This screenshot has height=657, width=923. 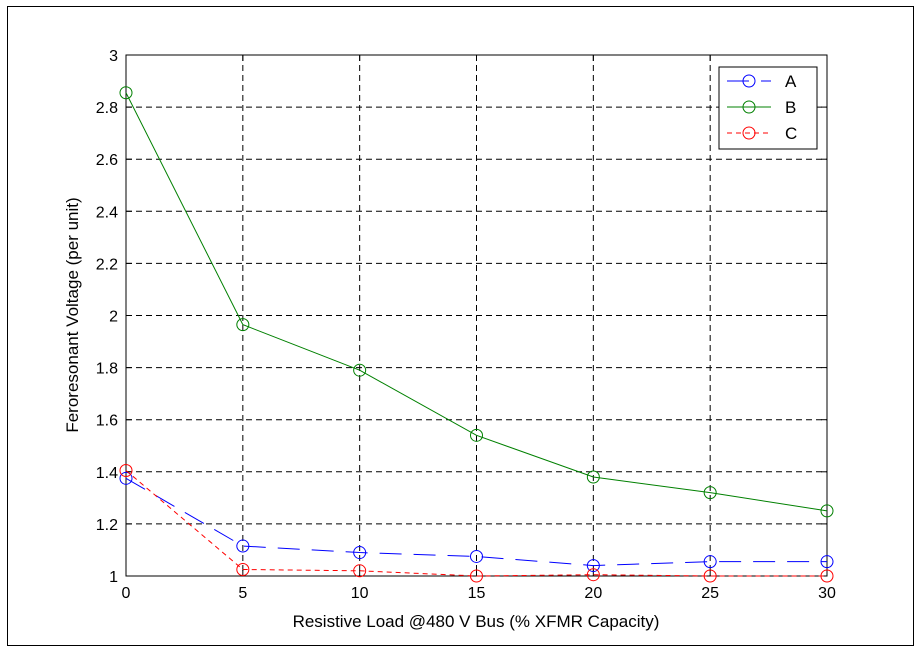 I want to click on x-tick-label: 0, so click(x=126, y=593).